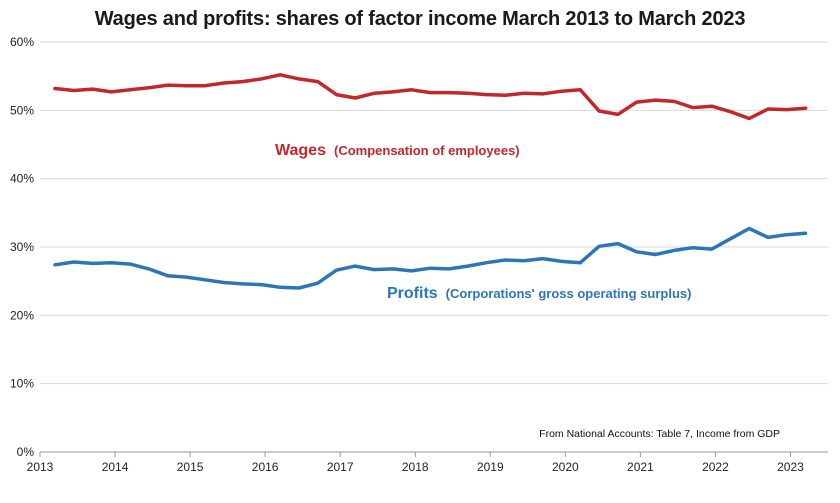  What do you see at coordinates (790, 467) in the screenshot?
I see `x-tick-label: 2023` at bounding box center [790, 467].